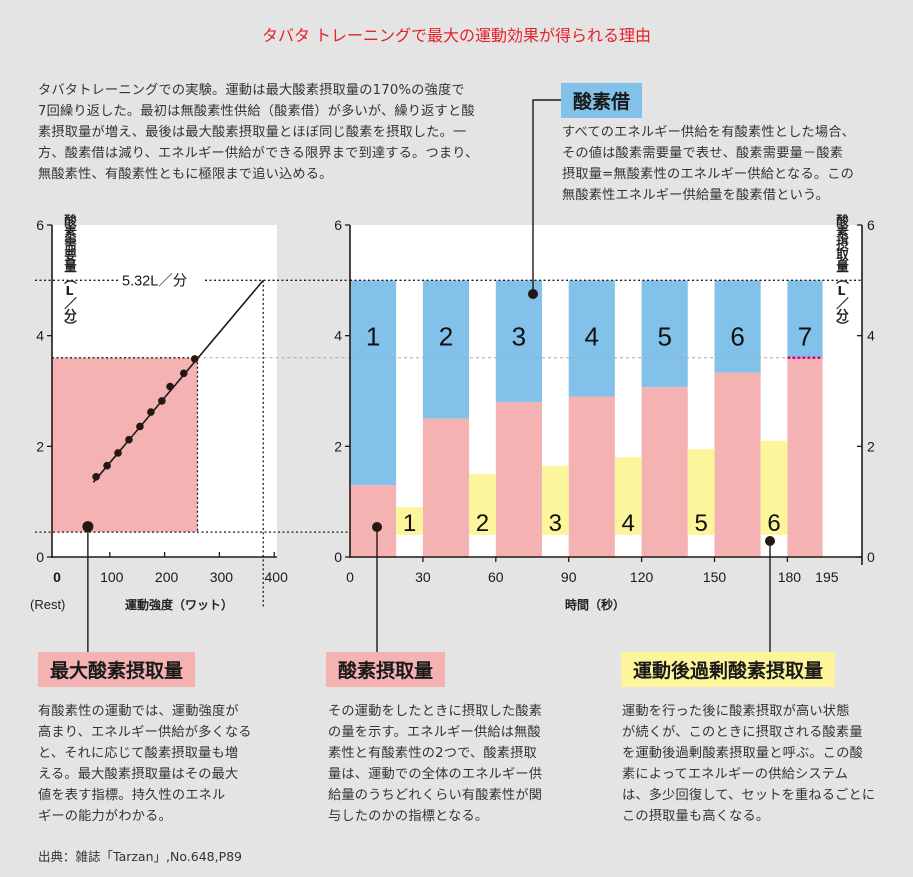 The width and height of the screenshot is (913, 877). Describe the element at coordinates (435, 774) in the screenshot. I see `oxygen-uptake-line: 量は、運動での全体のエネルギー供` at that location.